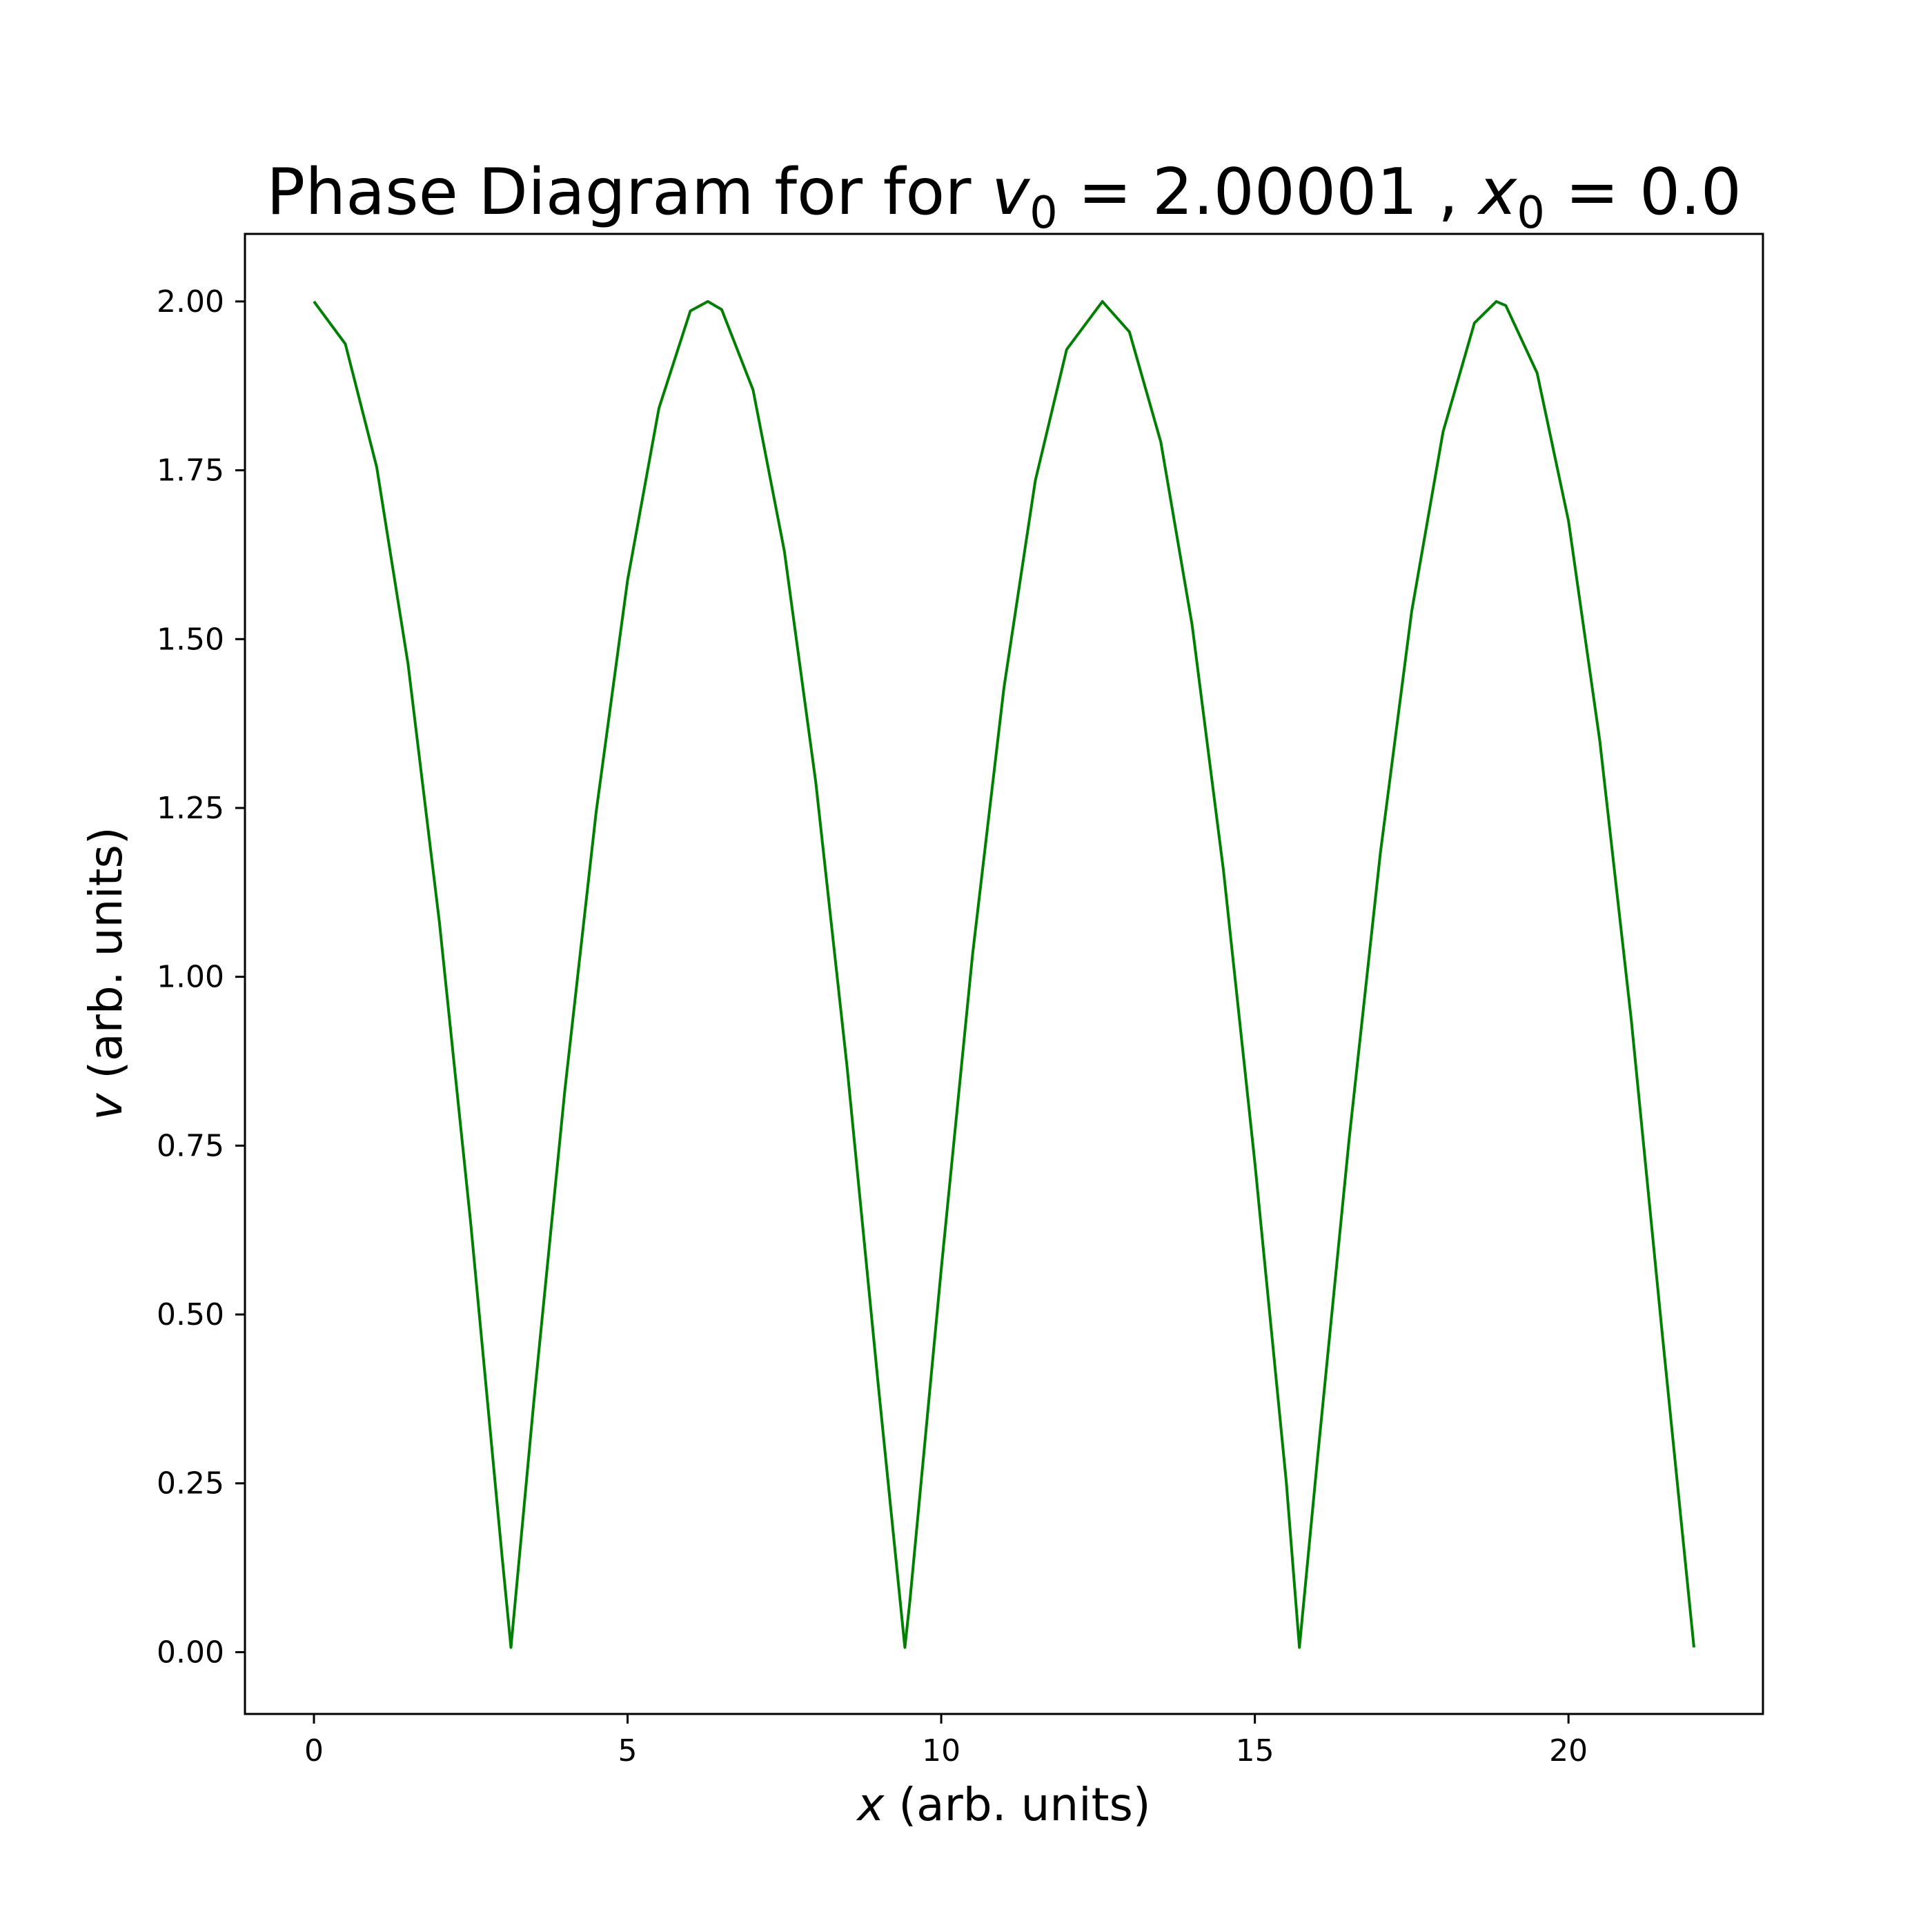 This screenshot has height=1932, width=1932. What do you see at coordinates (870, 1804) in the screenshot?
I see `x-axis-label-symbol: x` at bounding box center [870, 1804].